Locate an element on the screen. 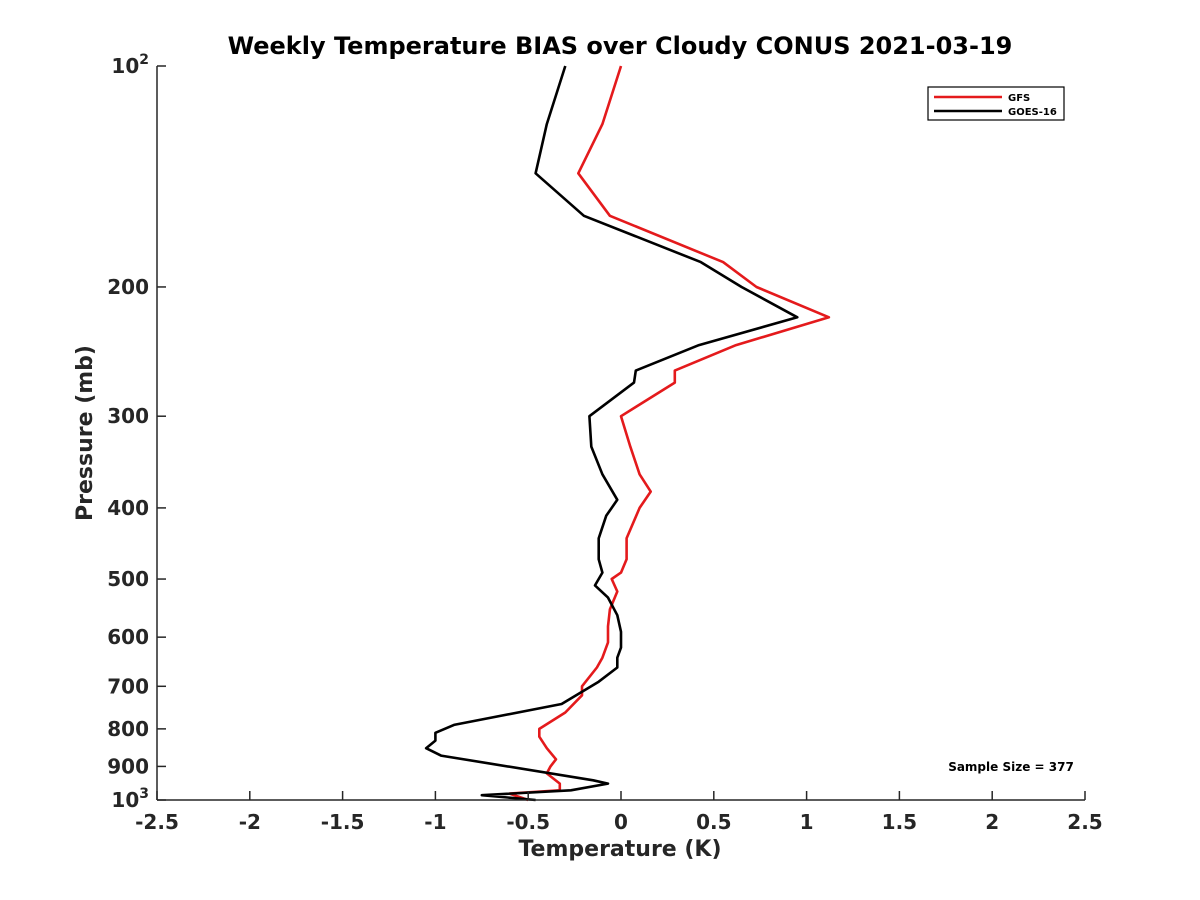 The width and height of the screenshot is (1200, 900). y-tick-label: 600 is located at coordinates (128, 637).